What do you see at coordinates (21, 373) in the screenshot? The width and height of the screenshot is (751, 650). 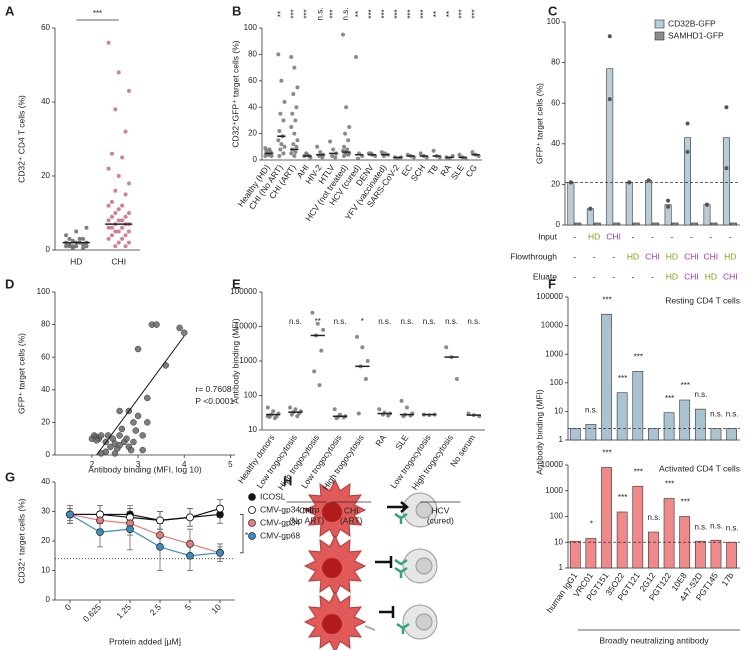 I see `y-axis-label: GFP⁺ target cells (%)` at bounding box center [21, 373].